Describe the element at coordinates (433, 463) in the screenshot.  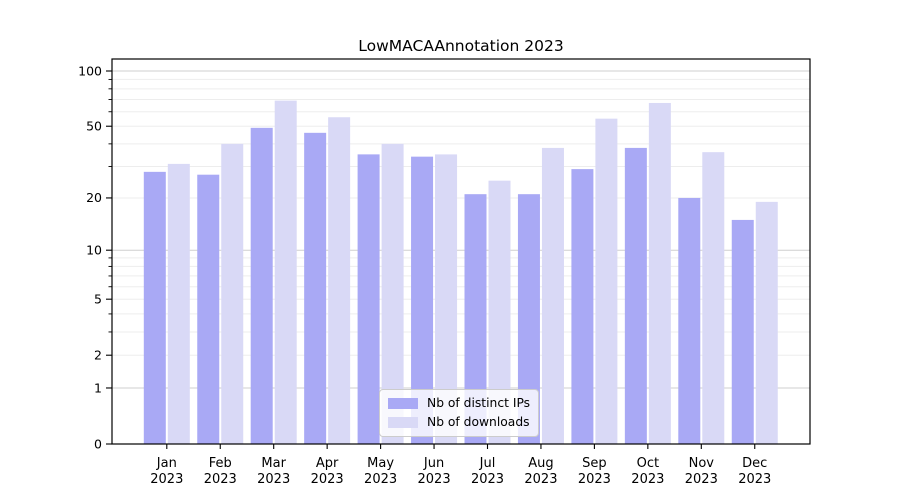
I see `x-tick-label-month: Jun` at that location.